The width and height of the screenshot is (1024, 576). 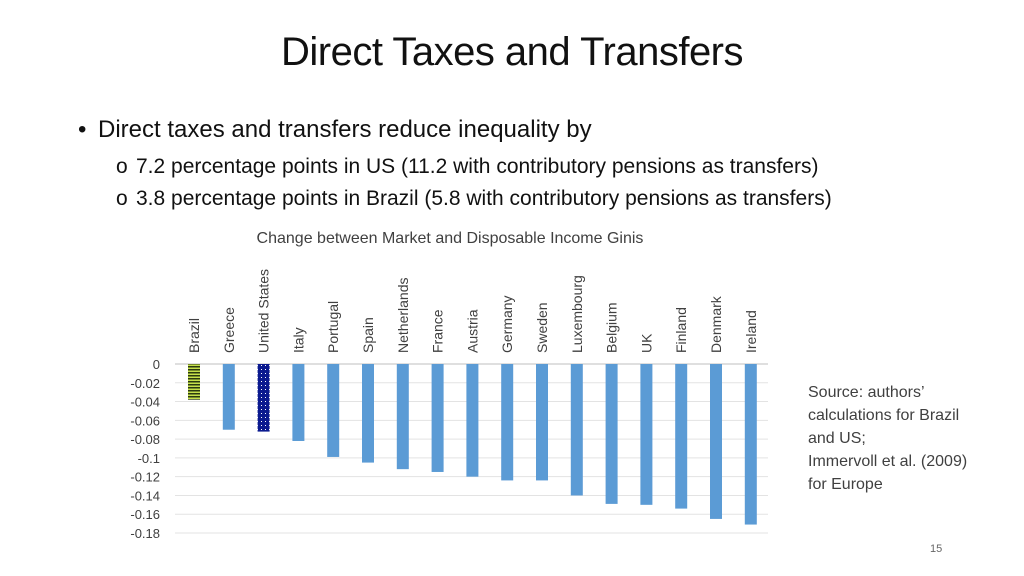 What do you see at coordinates (149, 458) in the screenshot?
I see `y-tick-label: -0.1` at bounding box center [149, 458].